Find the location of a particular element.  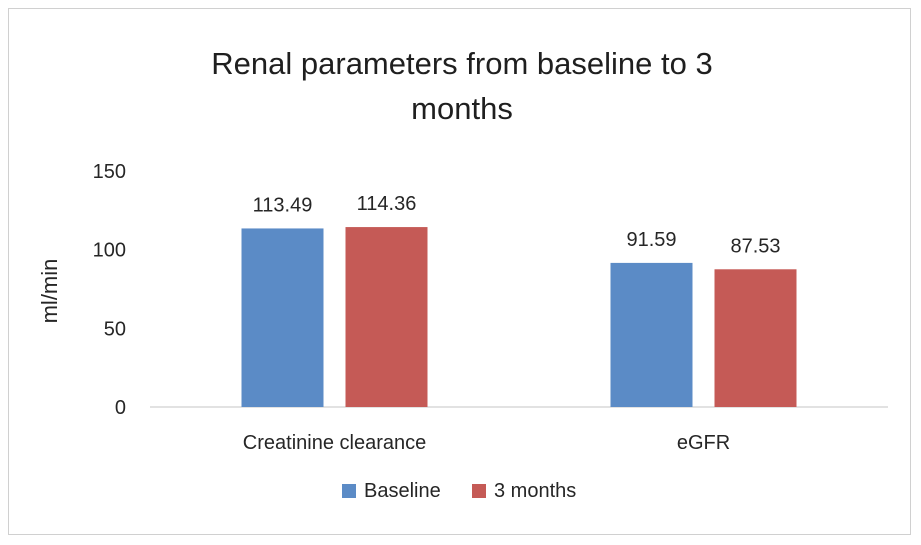

legend: Baseline 3 months is located at coordinates (459, 491).